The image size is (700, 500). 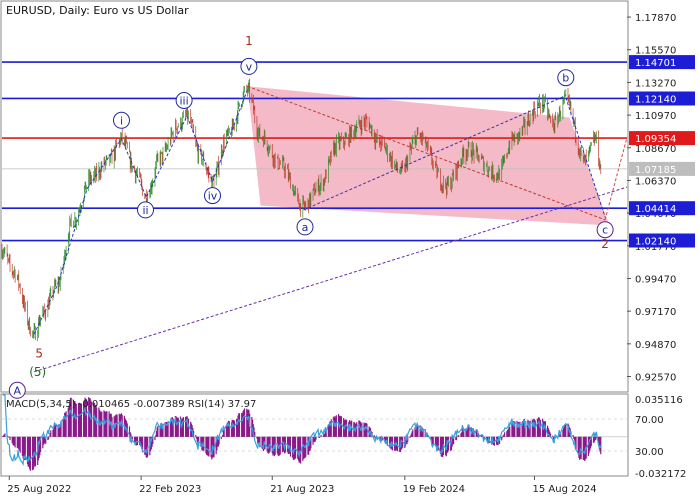 I want to click on price-tick-label-1: 1.15570, so click(x=655, y=51).